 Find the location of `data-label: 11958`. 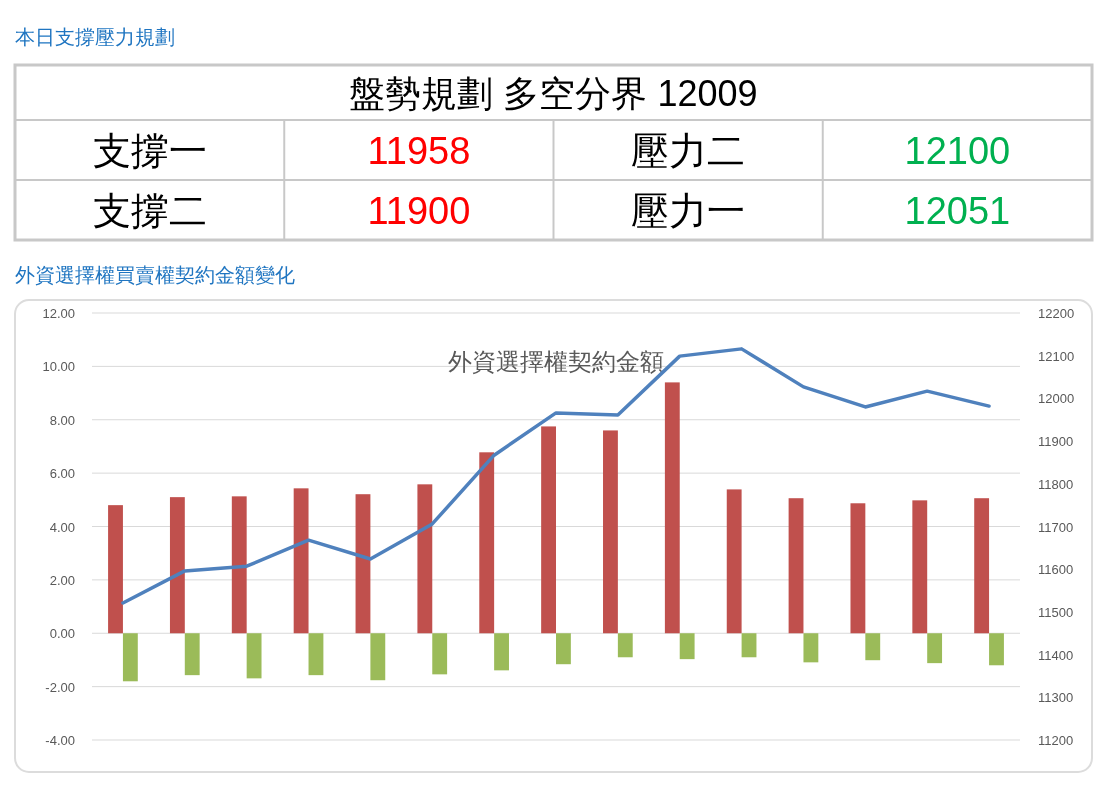

data-label: 11958 is located at coordinates (419, 151).